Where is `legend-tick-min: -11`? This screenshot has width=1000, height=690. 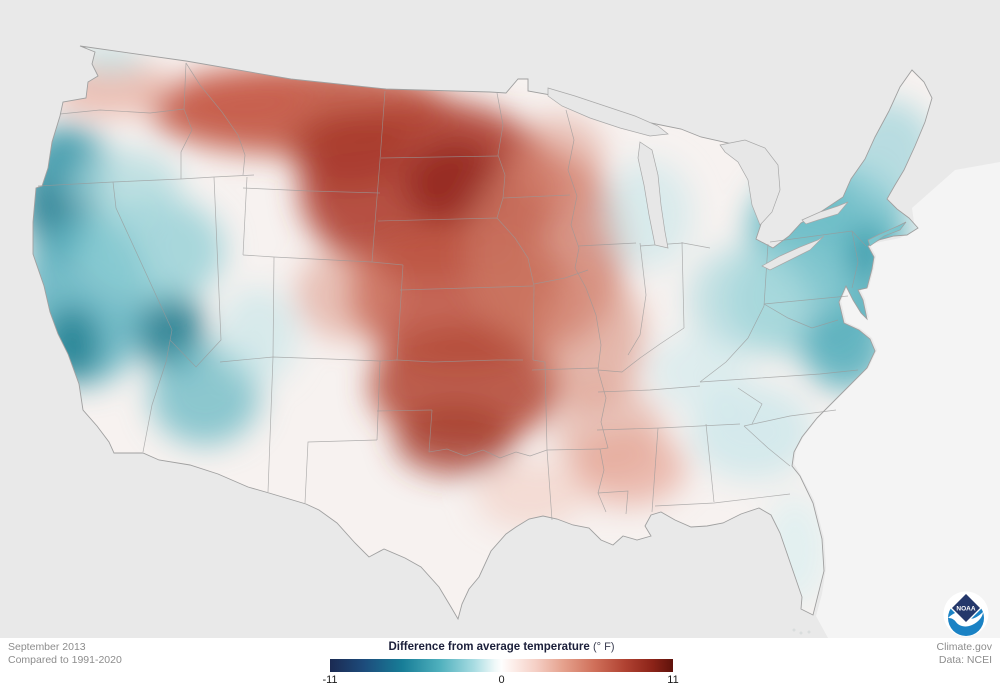 legend-tick-min: -11 is located at coordinates (330, 680).